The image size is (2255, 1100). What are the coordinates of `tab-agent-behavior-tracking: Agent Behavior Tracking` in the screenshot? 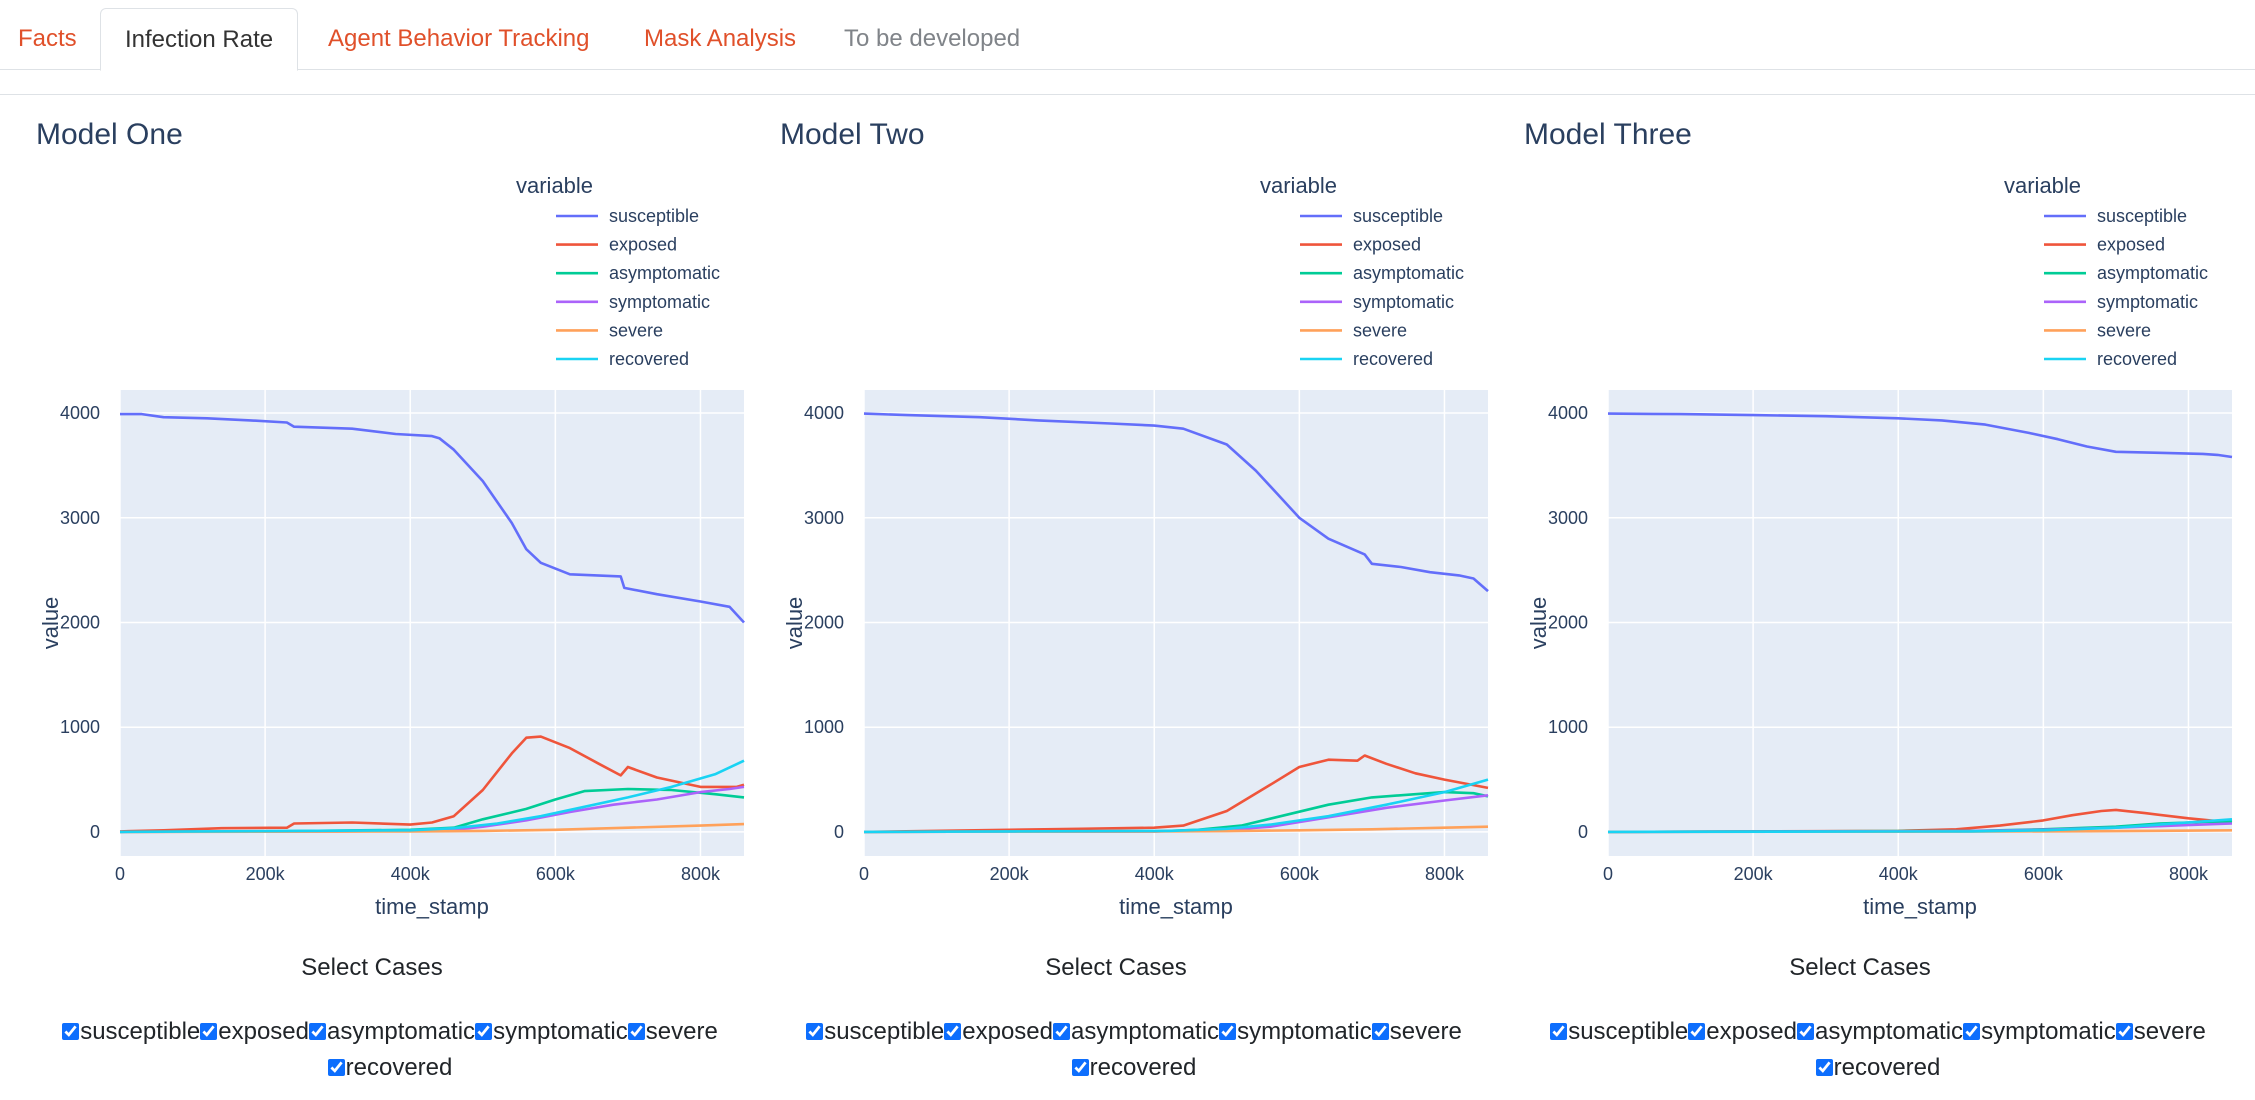 It's located at (459, 38).